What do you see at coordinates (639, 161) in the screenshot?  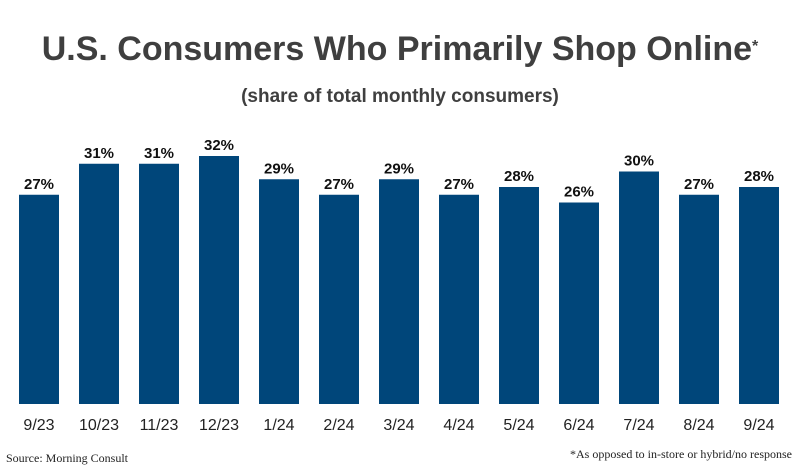 I see `data-label-7/24: 30%` at bounding box center [639, 161].